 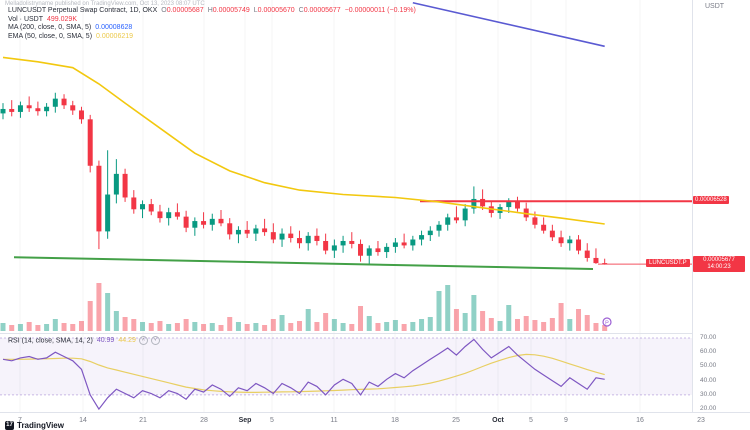 What do you see at coordinates (708, 366) in the screenshot?
I see `rsi-axis-label: 50.00` at bounding box center [708, 366].